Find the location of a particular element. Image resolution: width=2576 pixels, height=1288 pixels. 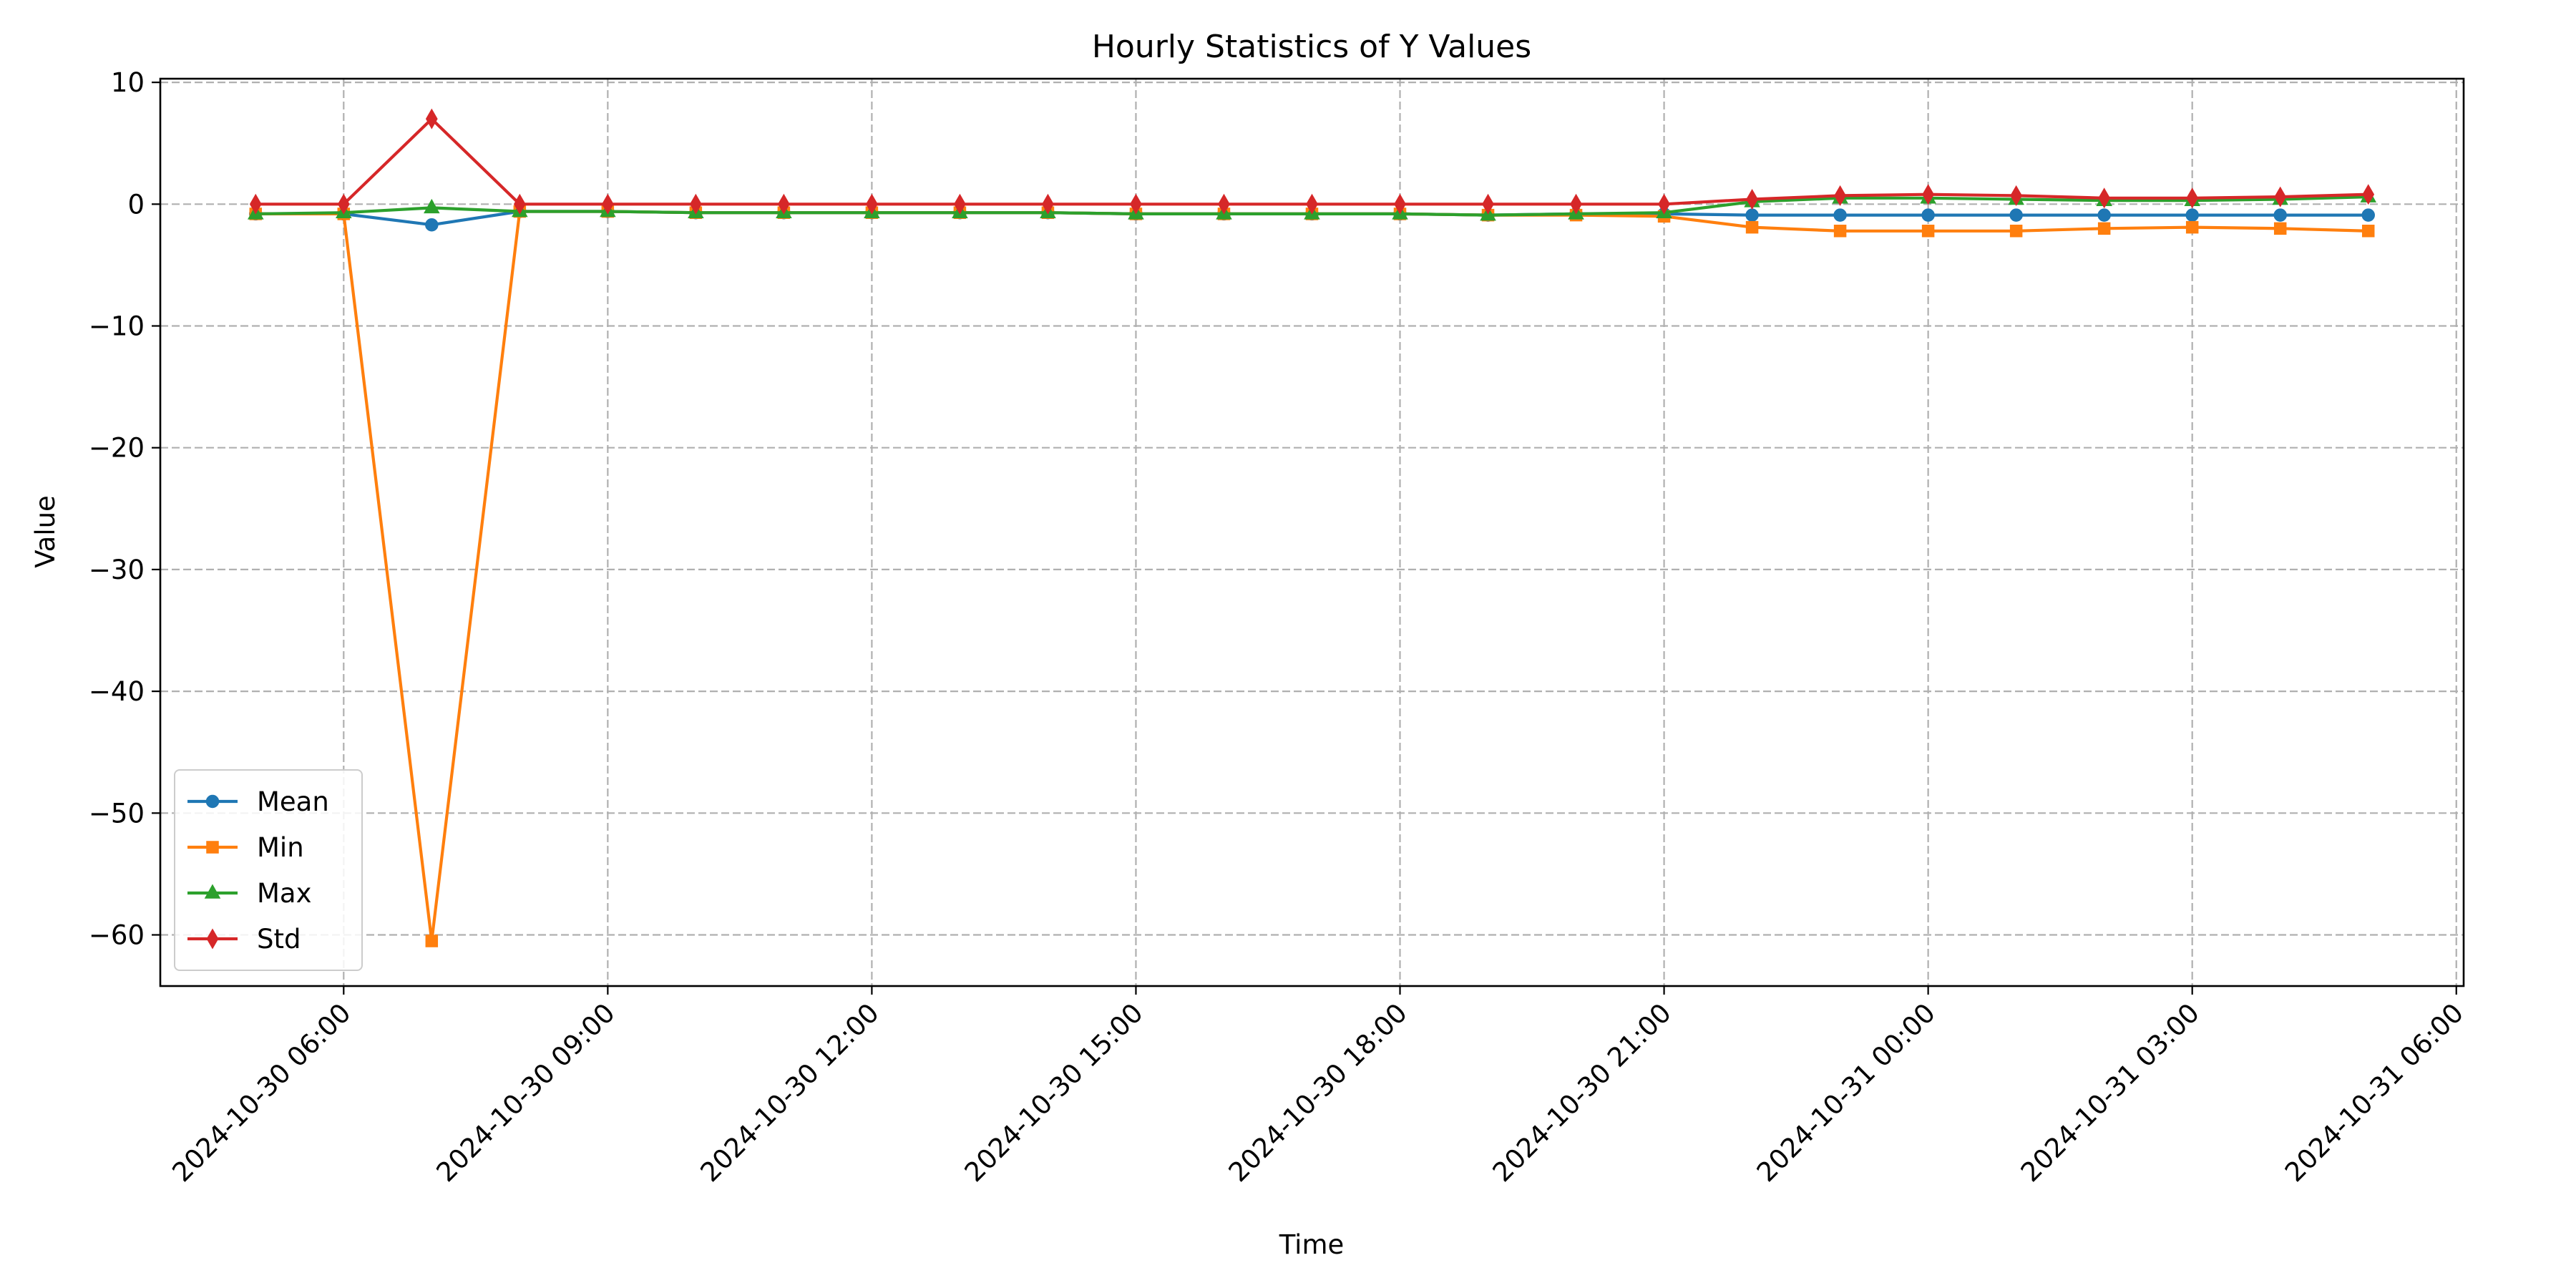

legend: Mean Min Max Std is located at coordinates (268, 870).